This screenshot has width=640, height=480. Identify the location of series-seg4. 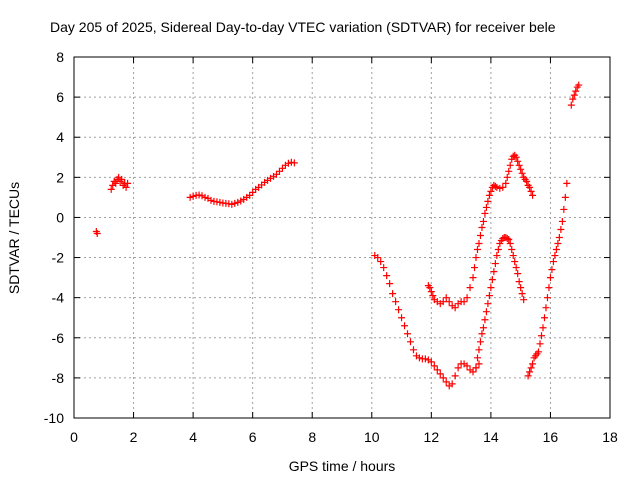
(427, 321).